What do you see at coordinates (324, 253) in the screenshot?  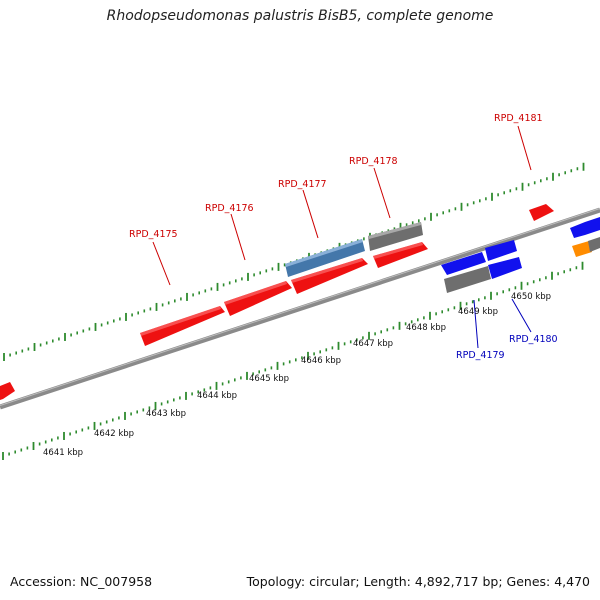 I see `gene-rna-block-highlight` at bounding box center [324, 253].